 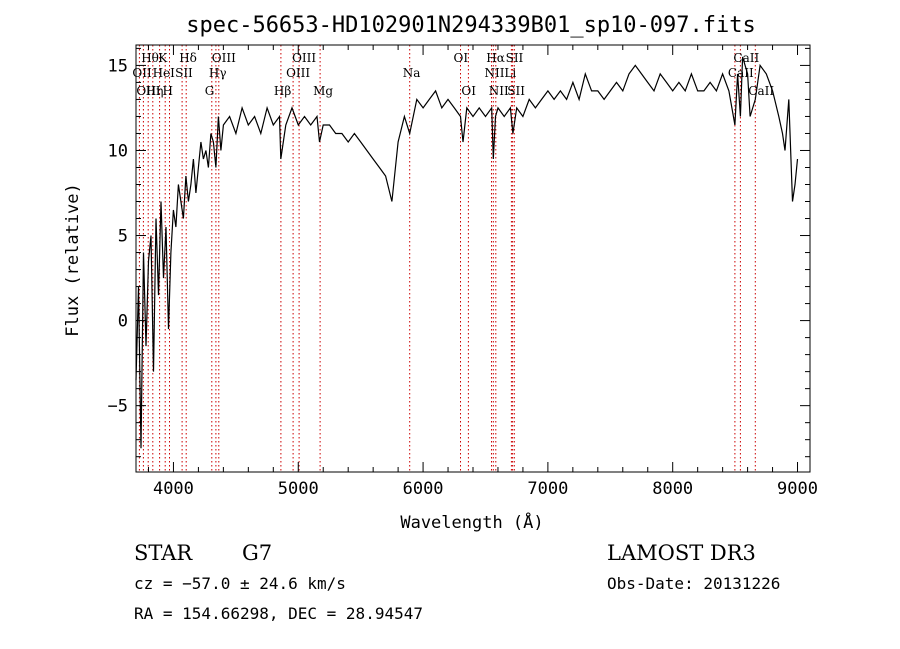 I want to click on y-tick-label-2: 5, so click(x=123, y=237).